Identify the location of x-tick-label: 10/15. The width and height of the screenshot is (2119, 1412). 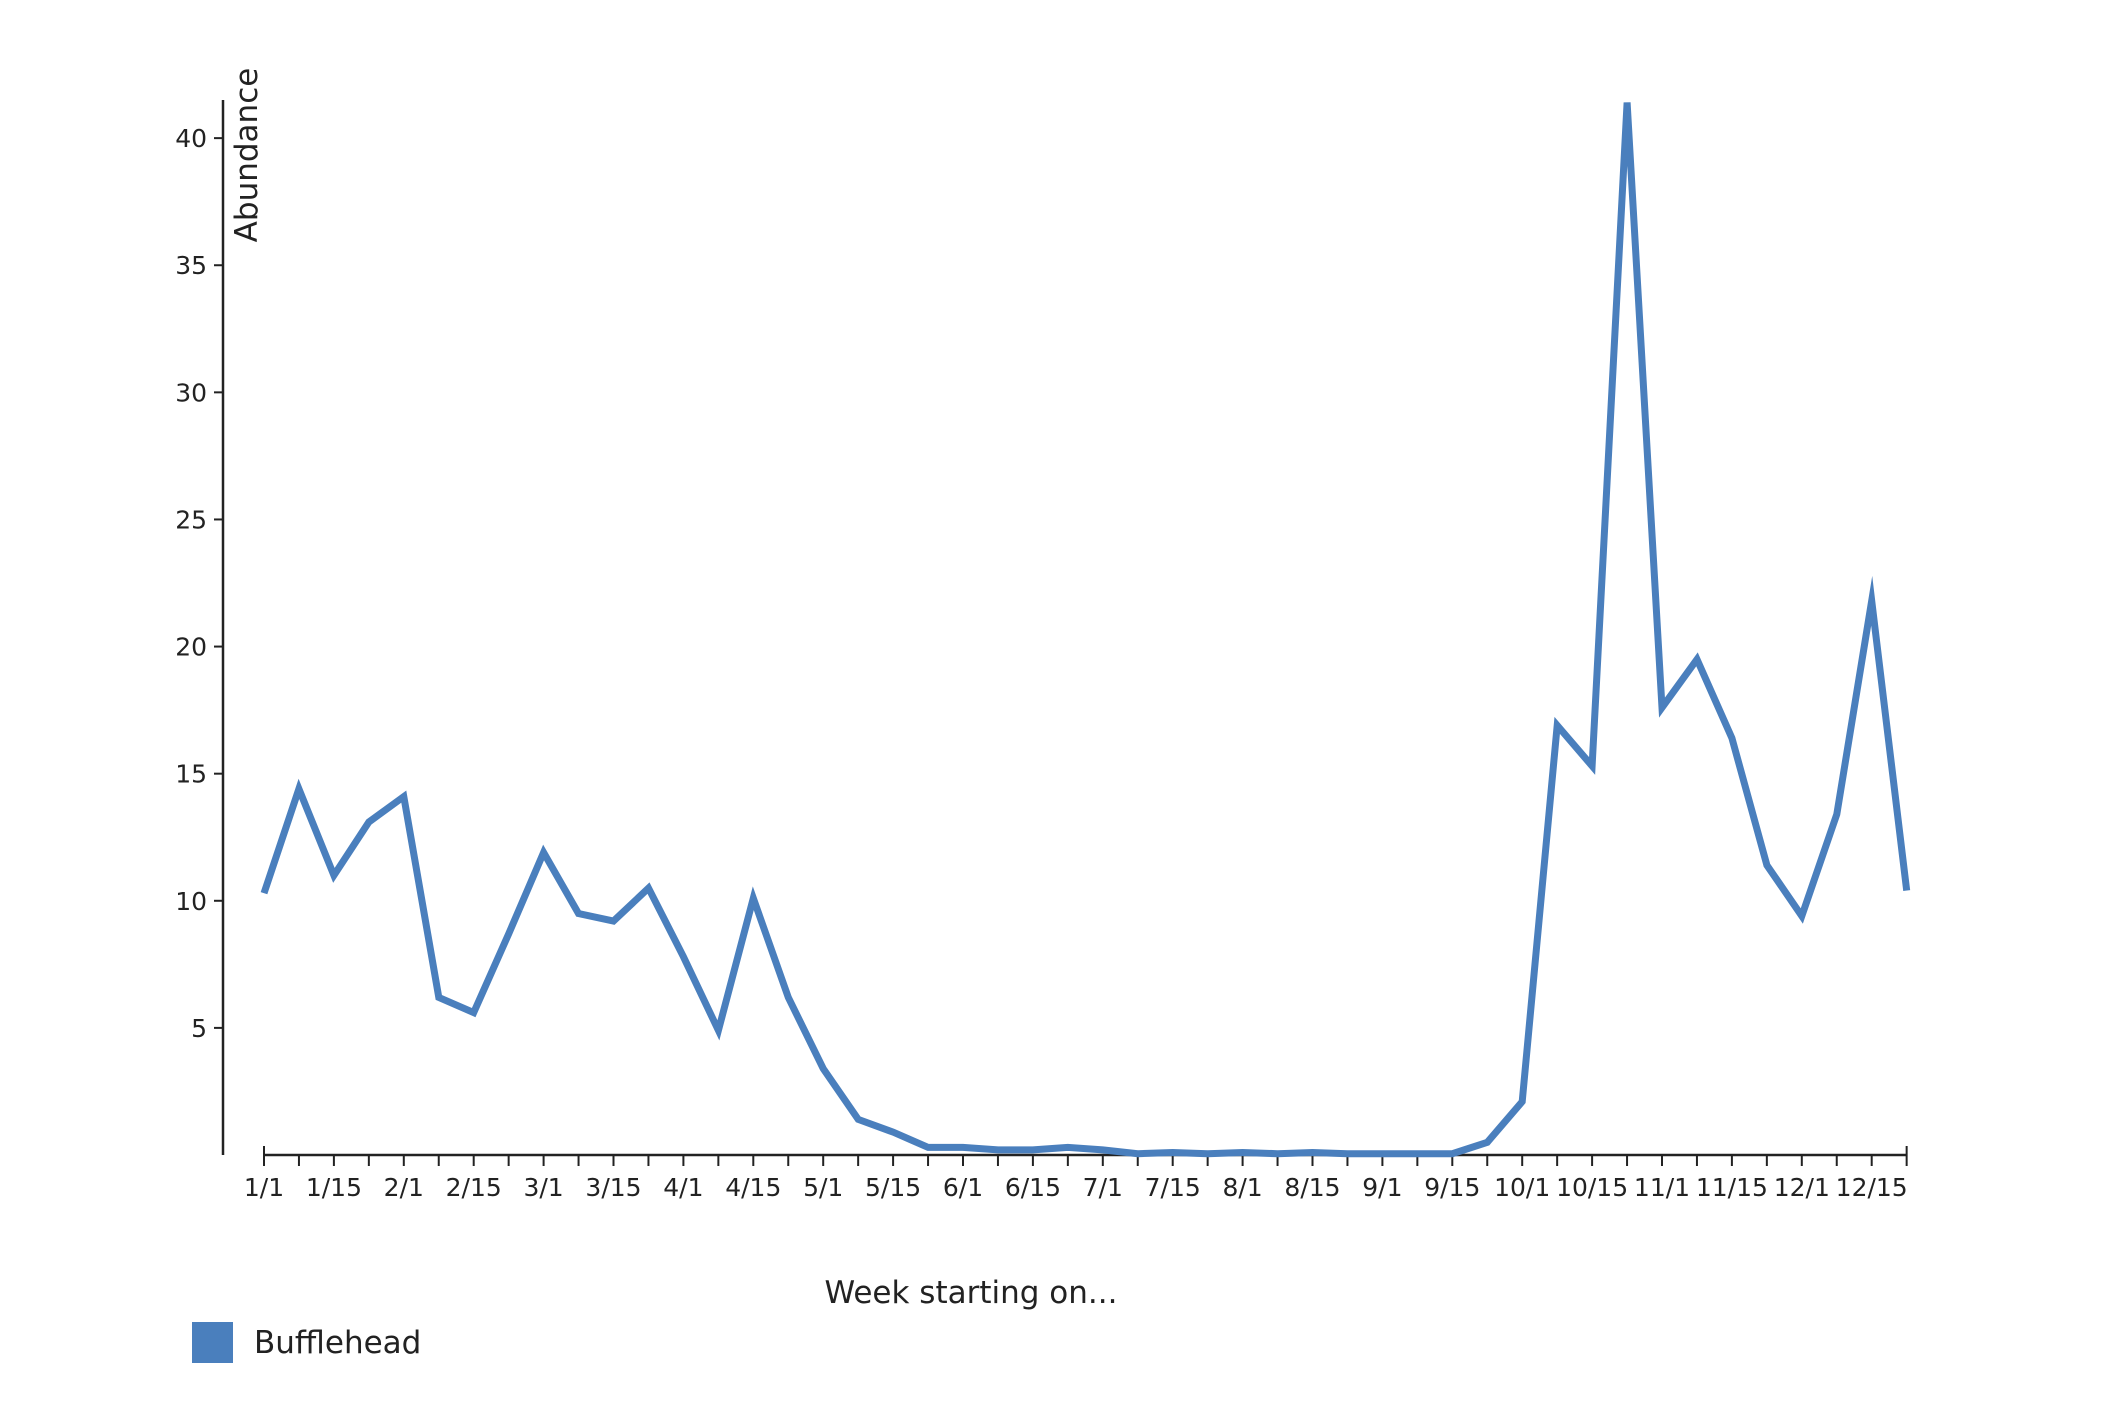
(1592, 1187).